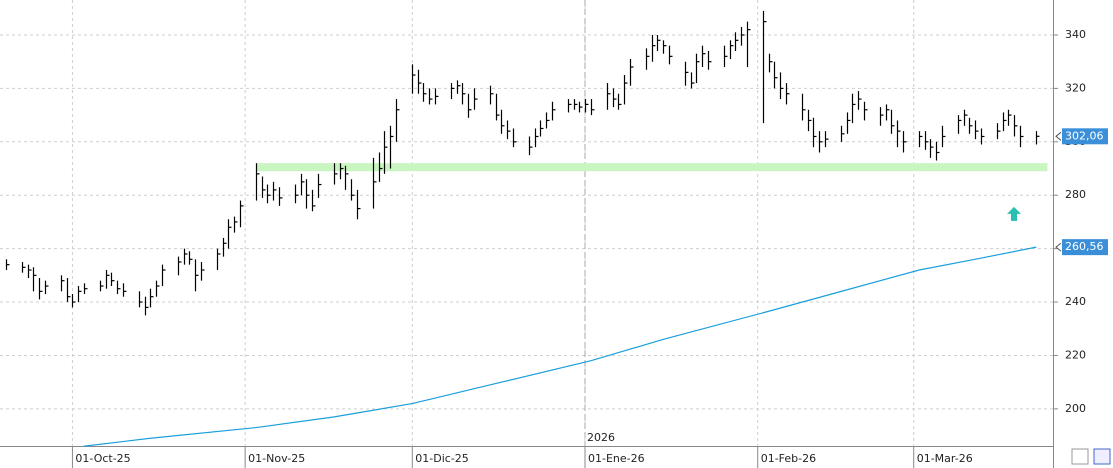 The image size is (1113, 468). Describe the element at coordinates (1075, 87) in the screenshot. I see `y-tick-label: 320` at that location.